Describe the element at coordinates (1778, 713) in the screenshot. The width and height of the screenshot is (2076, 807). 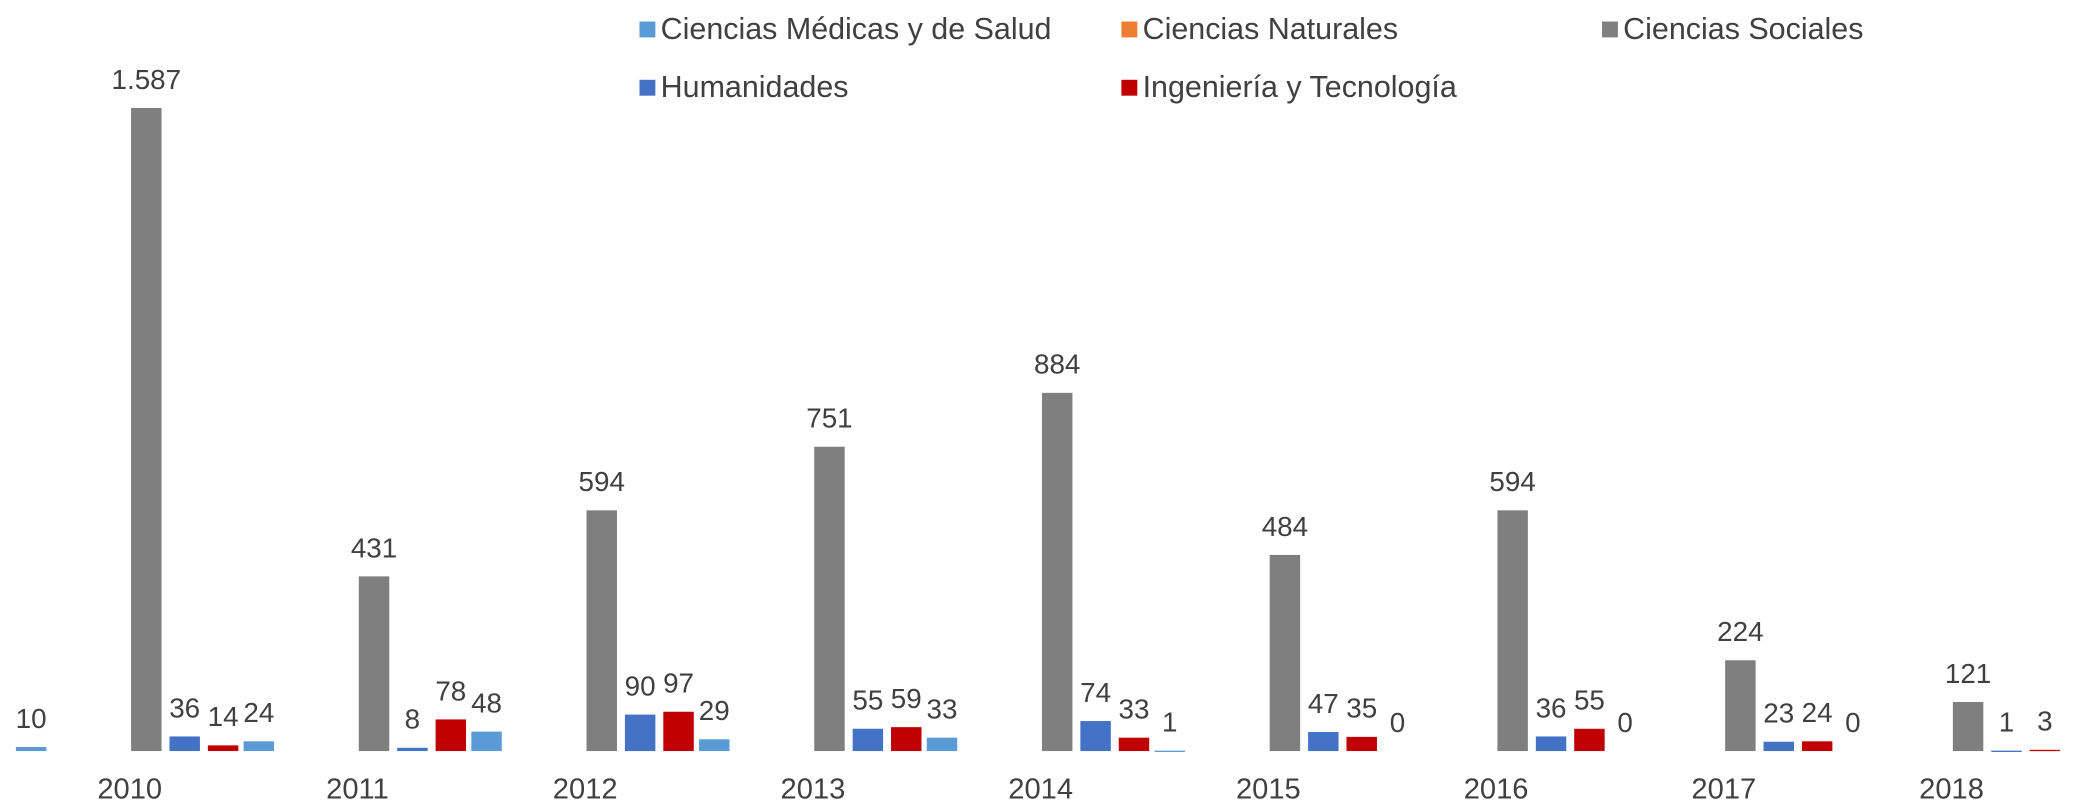
I see `data-label: 23` at that location.